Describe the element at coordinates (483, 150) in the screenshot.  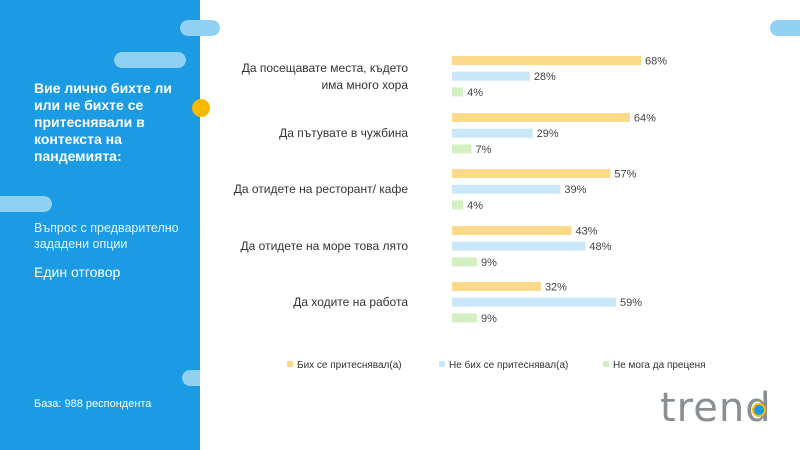
I see `data-label: 7%` at that location.